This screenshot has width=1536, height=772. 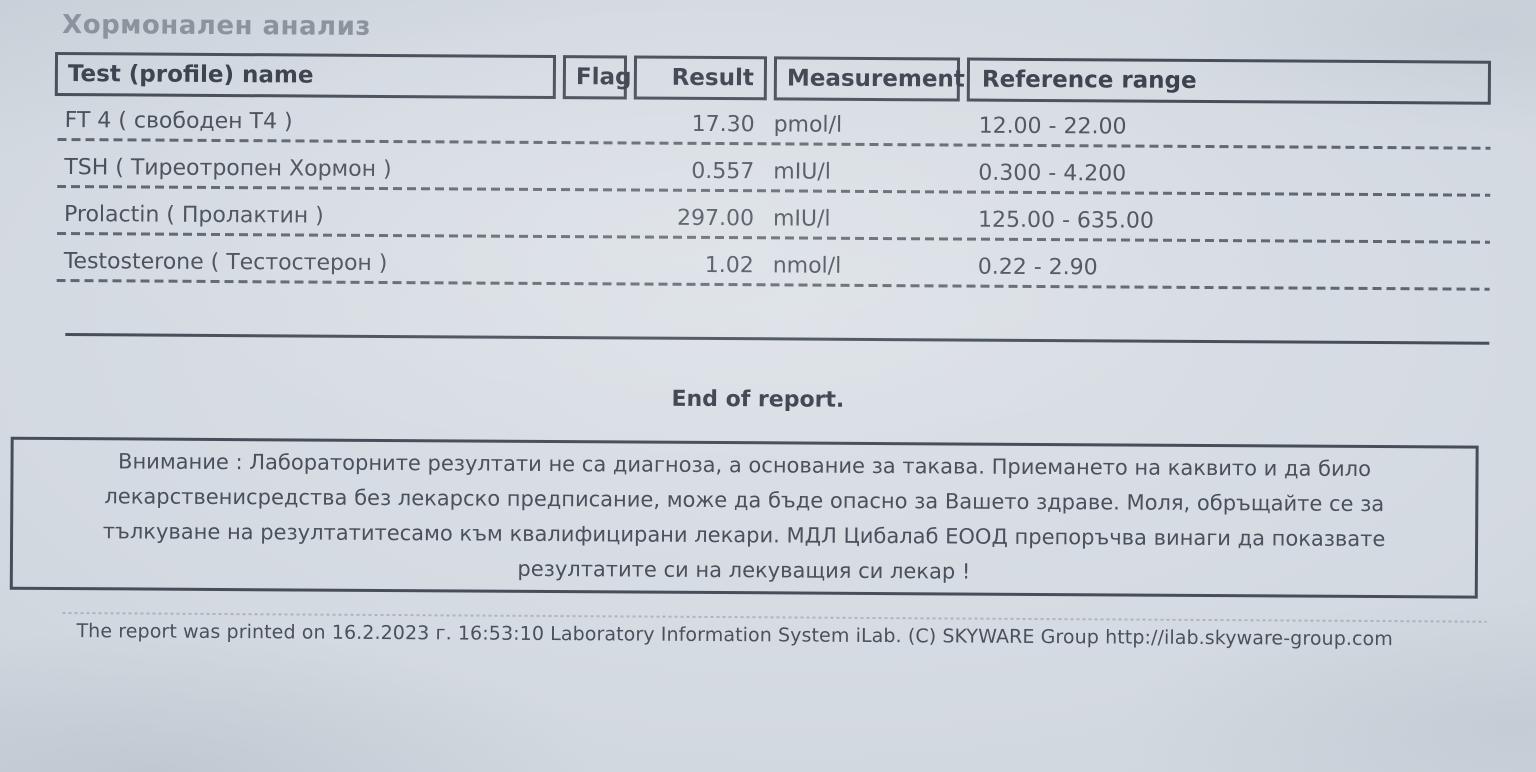 What do you see at coordinates (305, 75) in the screenshot?
I see `column-header-test-name: Test (profile) name` at bounding box center [305, 75].